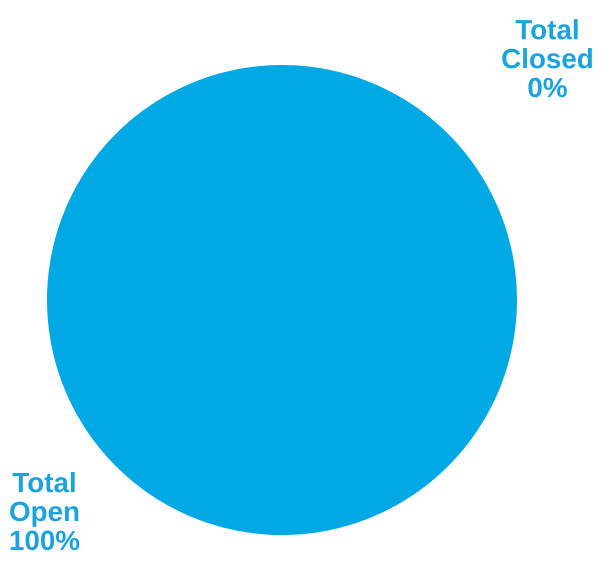  I want to click on slice-label: Total Open, so click(44, 499).